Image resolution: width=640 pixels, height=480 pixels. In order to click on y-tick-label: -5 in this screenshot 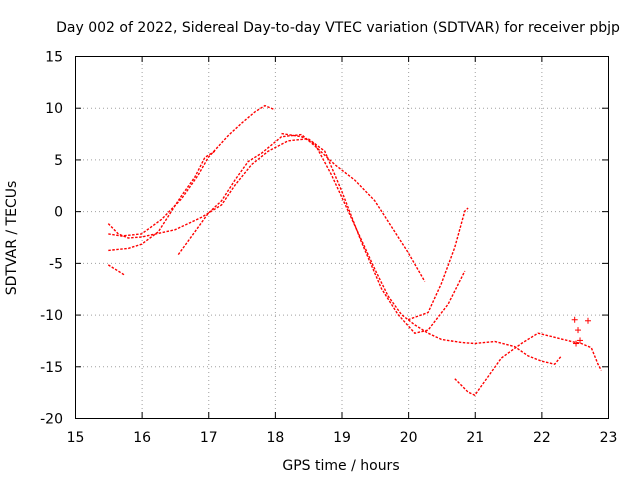, I will do `click(56, 264)`.